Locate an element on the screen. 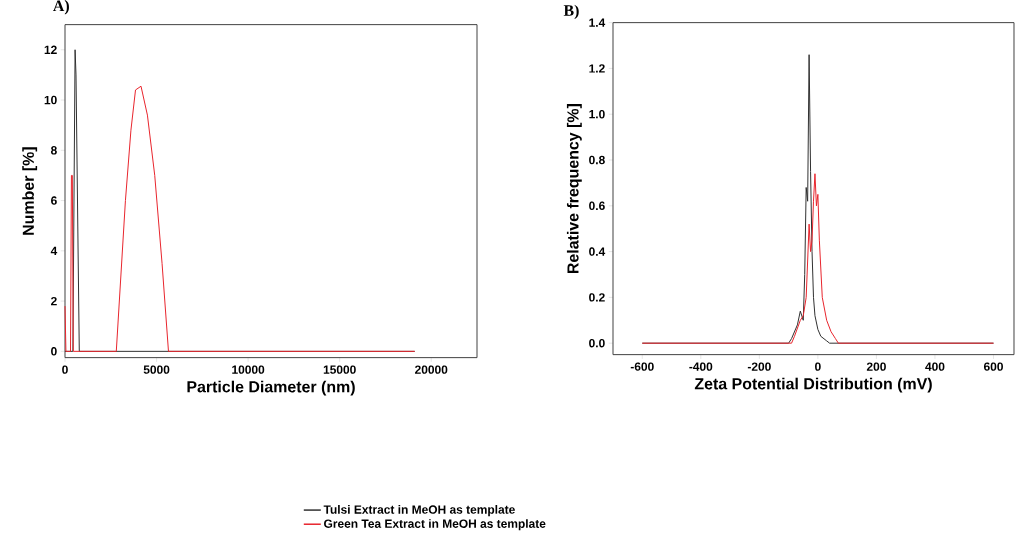 The width and height of the screenshot is (1016, 552). x-tick-label: 600 is located at coordinates (993, 367).